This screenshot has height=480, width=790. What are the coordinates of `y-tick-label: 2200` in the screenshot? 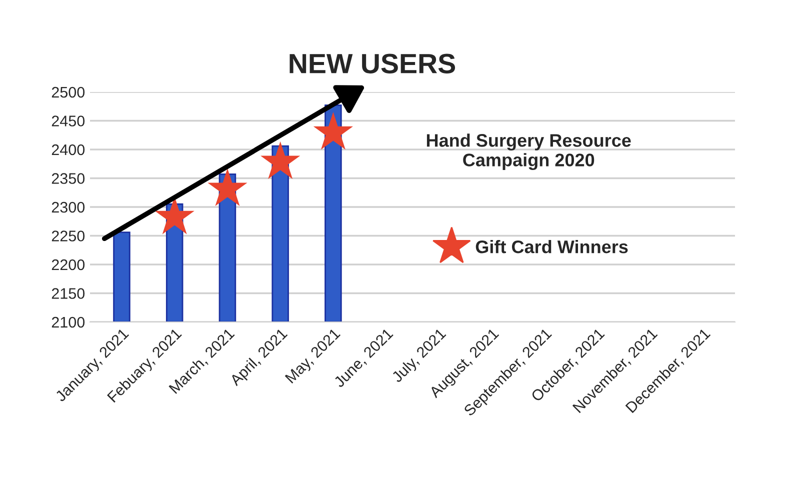 It's located at (68, 264).